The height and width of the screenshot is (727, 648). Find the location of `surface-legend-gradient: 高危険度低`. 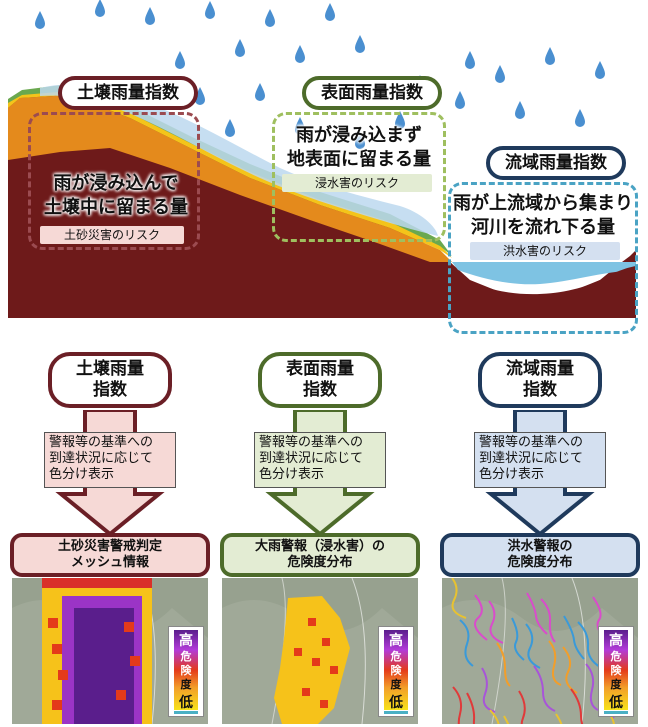

surface-legend-gradient: 高危険度低 is located at coordinates (396, 670).